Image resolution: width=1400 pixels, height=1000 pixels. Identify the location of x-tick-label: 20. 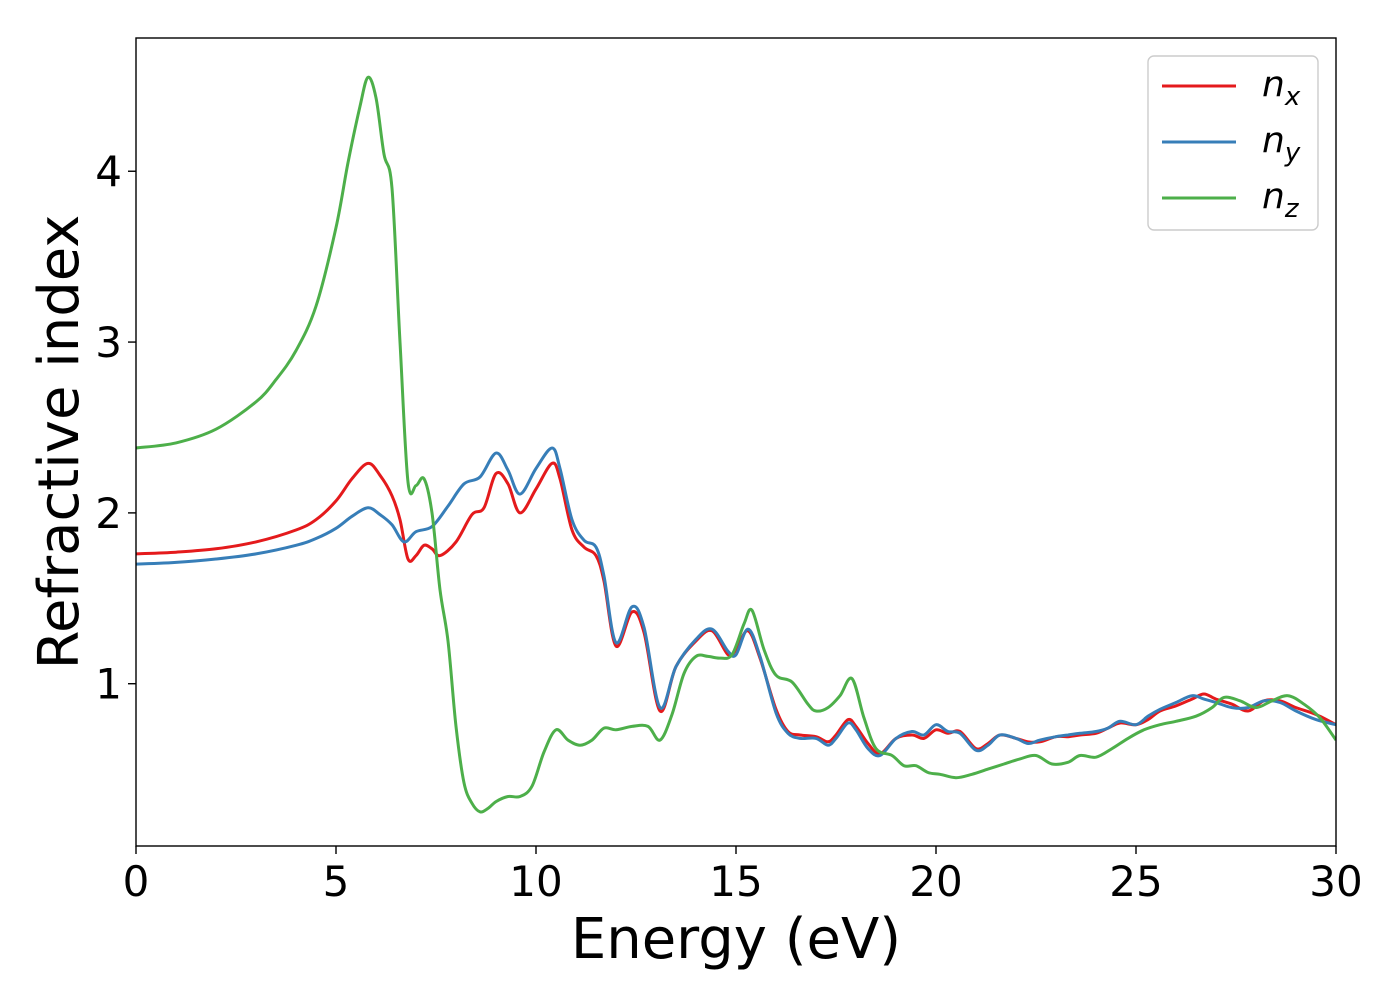
(935, 881).